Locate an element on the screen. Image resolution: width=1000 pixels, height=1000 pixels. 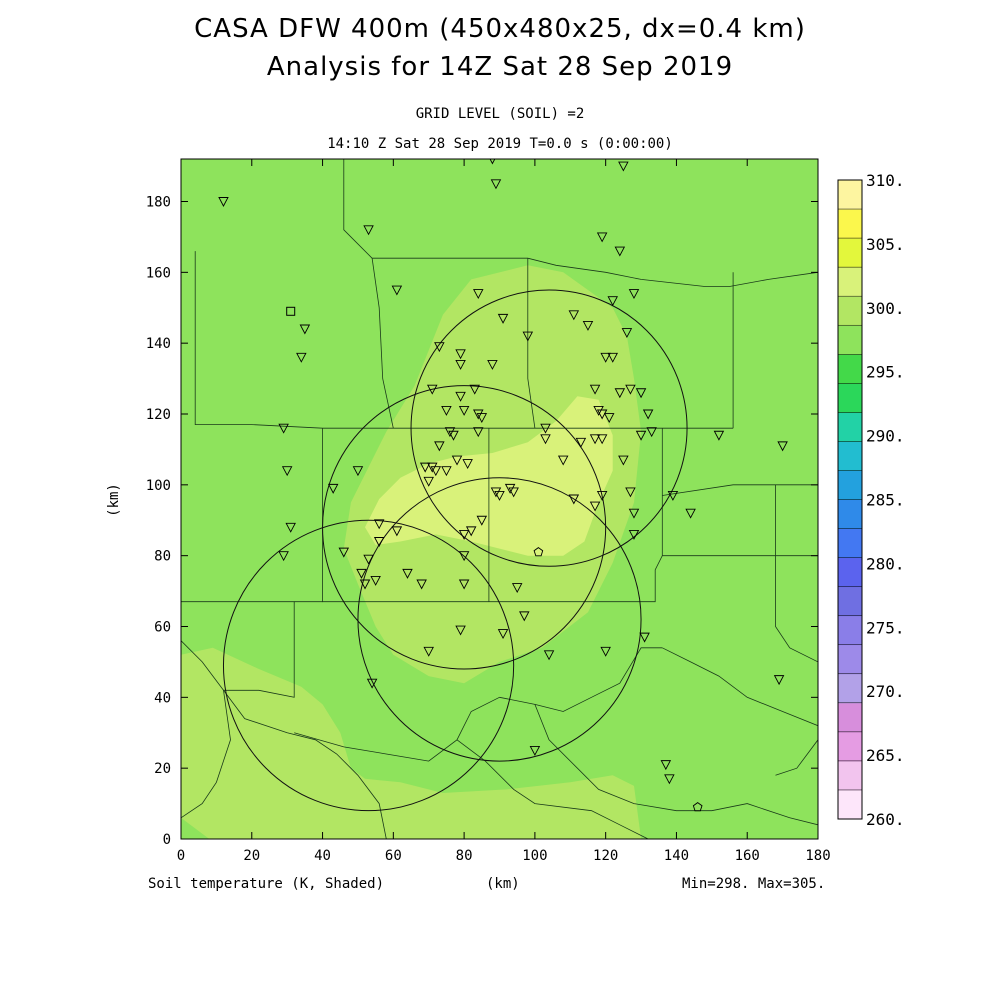
colorbar-label: 270. is located at coordinates (885, 691).